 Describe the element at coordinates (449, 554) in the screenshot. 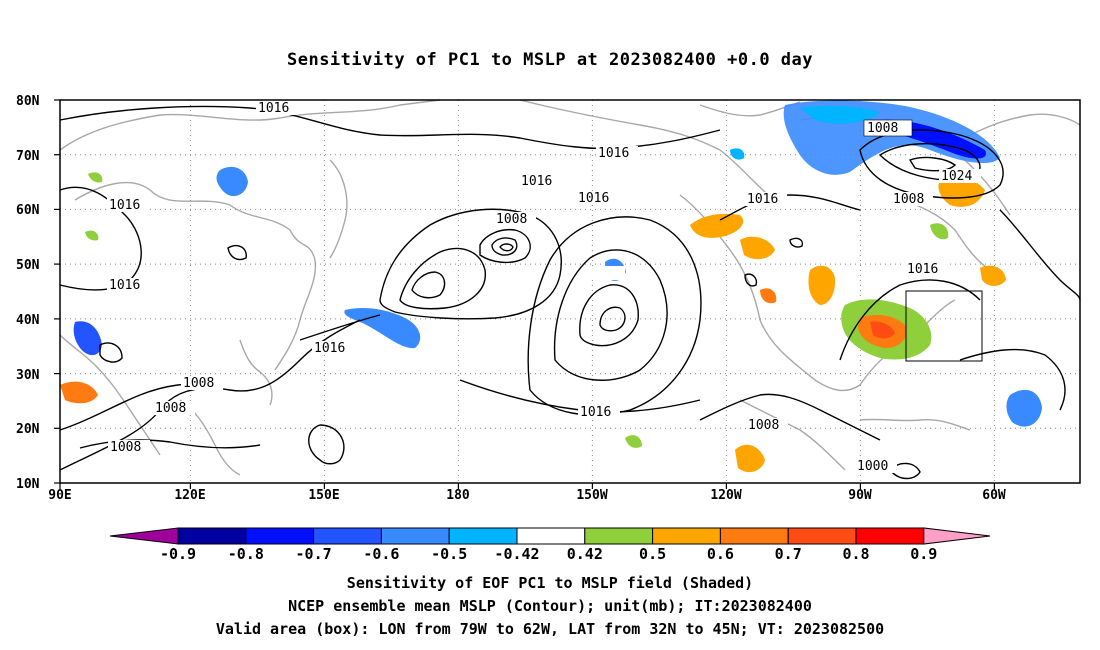

I see `colorbar-label: -0.5` at that location.